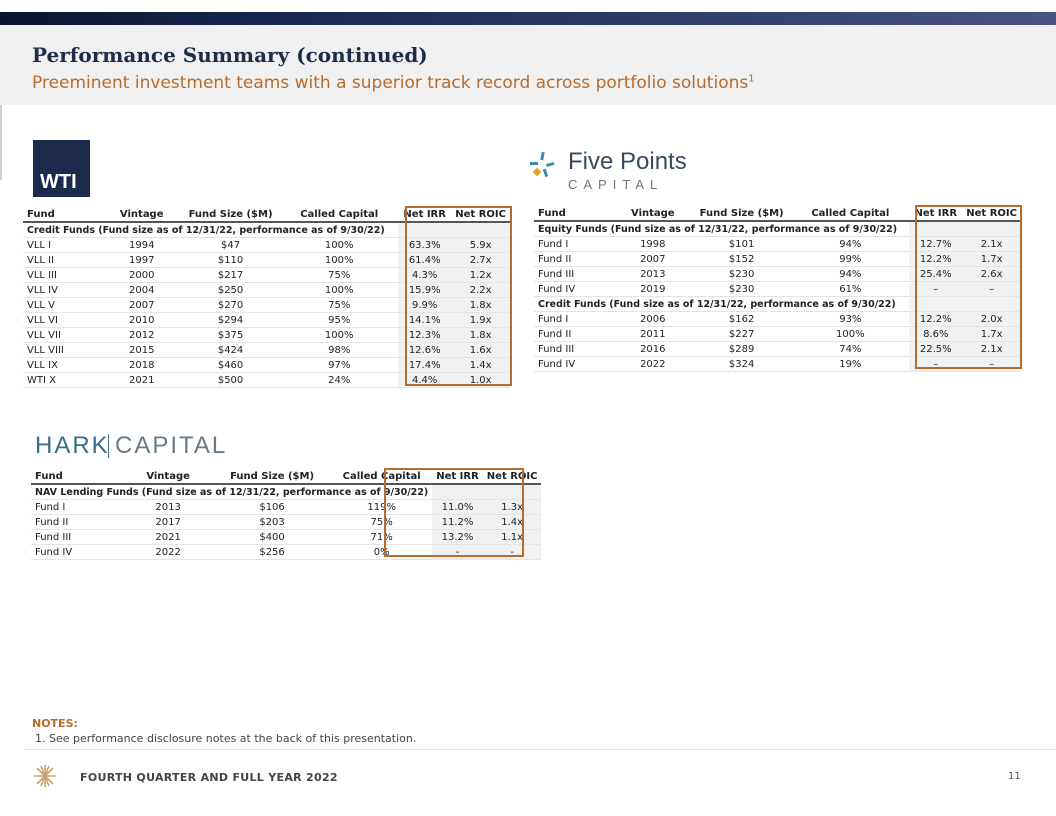 The height and width of the screenshot is (816, 1056). I want to click on net-irr-cell: 11.2%, so click(457, 522).